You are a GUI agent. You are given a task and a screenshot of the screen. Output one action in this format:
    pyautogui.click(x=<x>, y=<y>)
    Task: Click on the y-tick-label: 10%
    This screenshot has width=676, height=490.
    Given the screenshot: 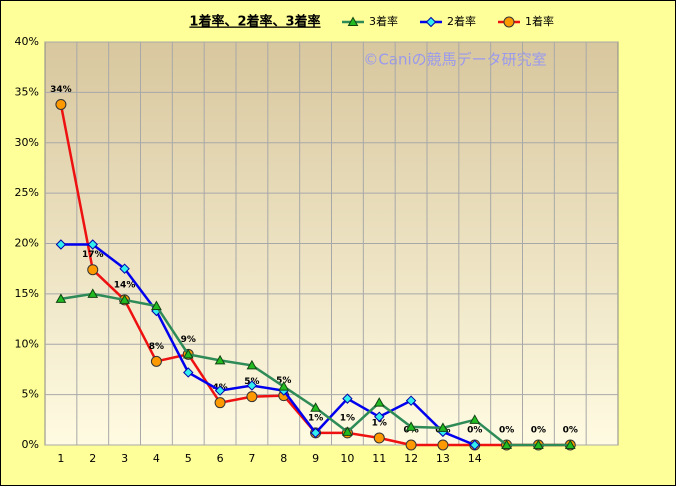 What is the action you would take?
    pyautogui.click(x=27, y=343)
    